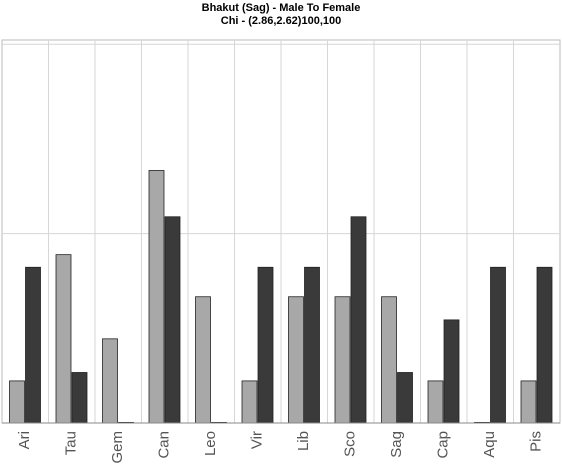  Describe the element at coordinates (117, 447) in the screenshot. I see `x-tick-label-gem: Gem` at that location.